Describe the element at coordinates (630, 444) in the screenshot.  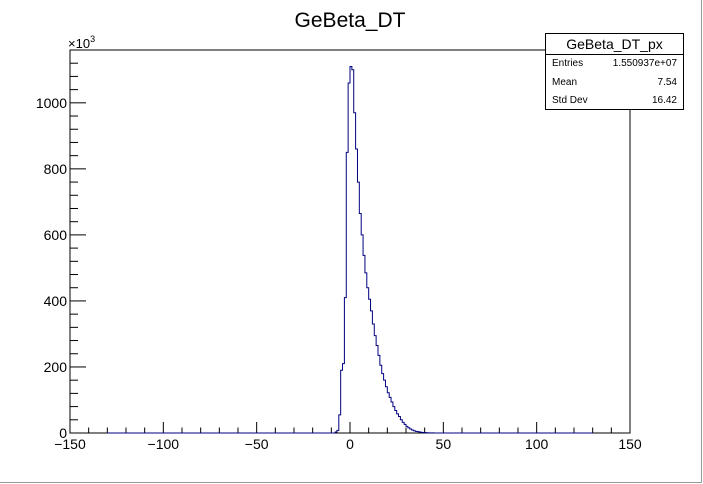
I see `x-tick-label: 150` at that location.